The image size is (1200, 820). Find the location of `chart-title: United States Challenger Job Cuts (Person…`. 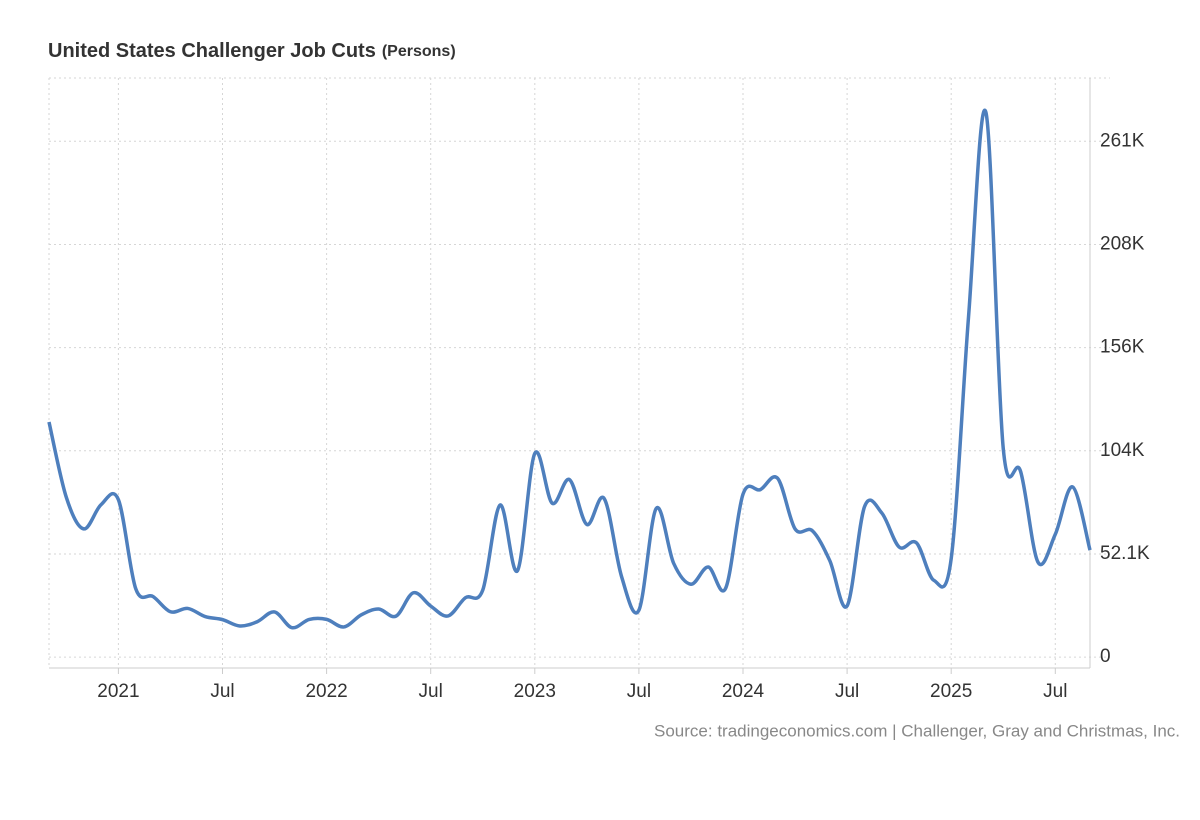

chart-title: United States Challenger Job Cuts (Person… is located at coordinates (252, 51).